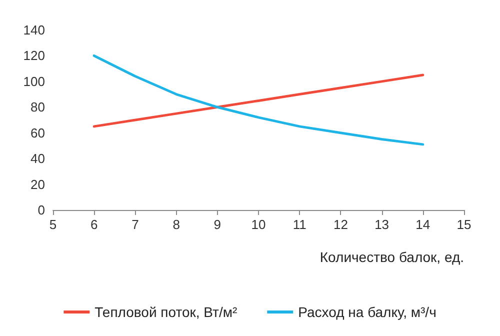 This screenshot has width=500, height=336. What do you see at coordinates (94, 224) in the screenshot?
I see `x-tick-label: 6` at bounding box center [94, 224].